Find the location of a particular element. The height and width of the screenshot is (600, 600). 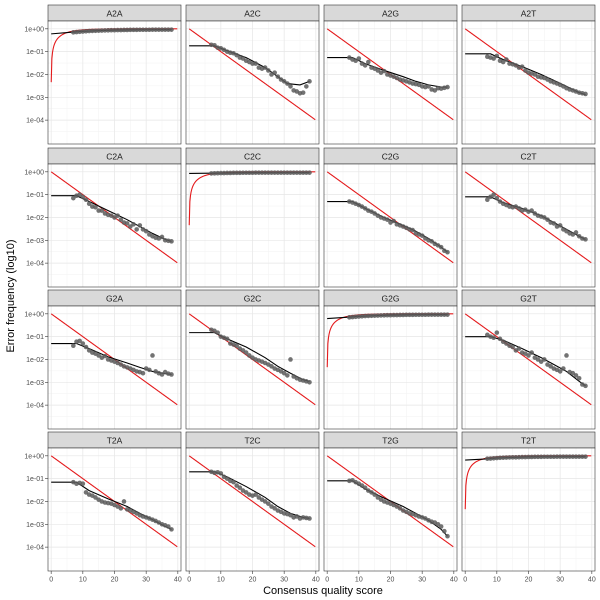

facet-panel-g2c: G2C is located at coordinates (252, 359).